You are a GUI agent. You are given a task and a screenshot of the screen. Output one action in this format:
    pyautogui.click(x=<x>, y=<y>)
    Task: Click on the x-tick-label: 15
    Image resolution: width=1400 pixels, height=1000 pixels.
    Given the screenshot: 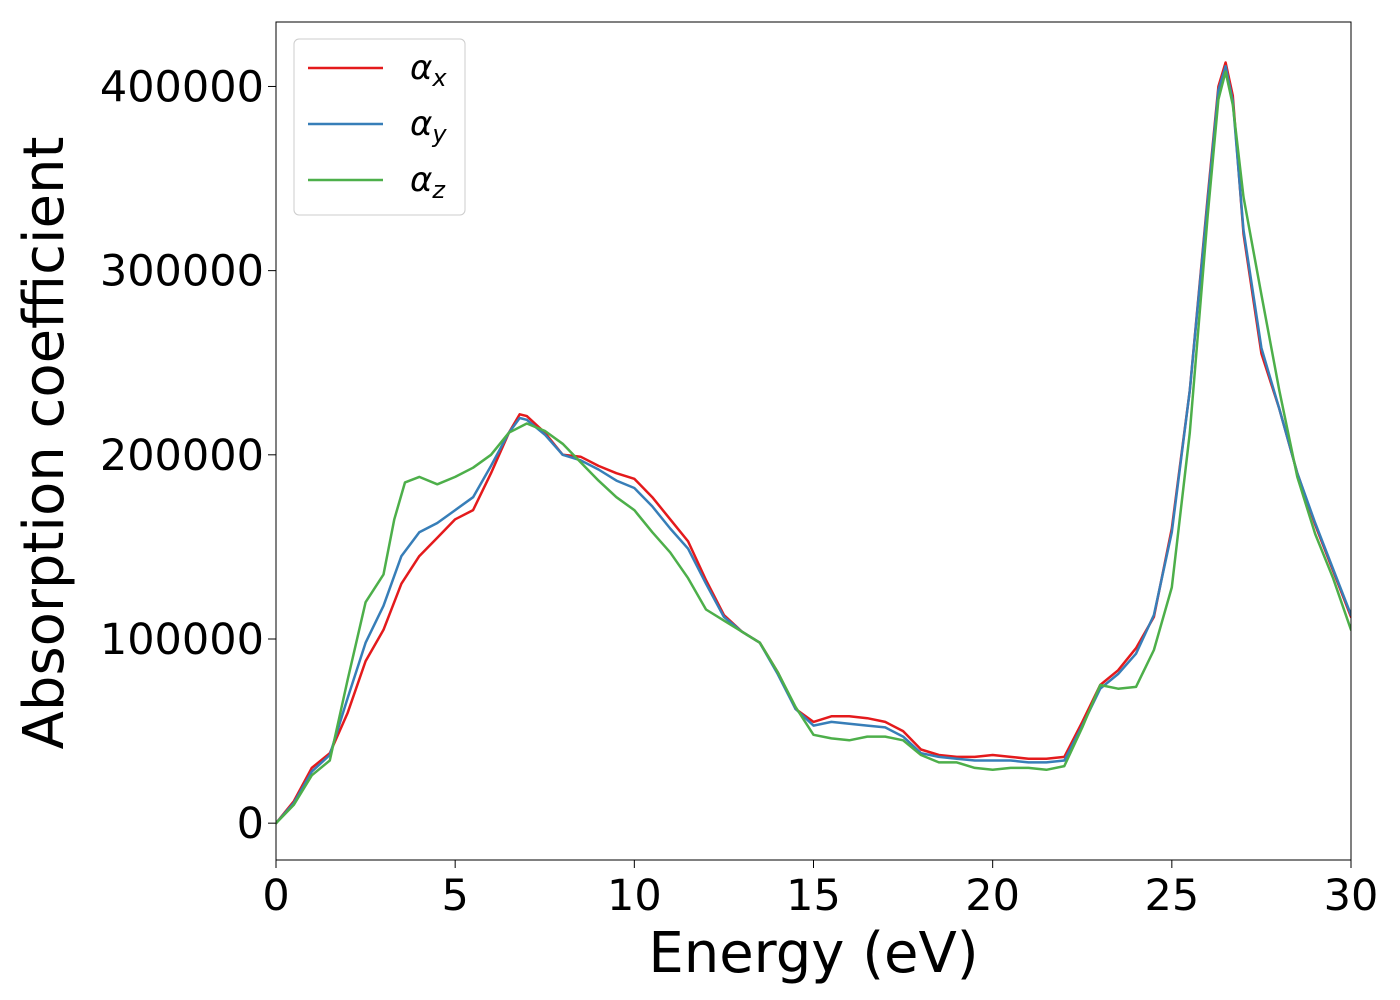 What is the action you would take?
    pyautogui.click(x=813, y=896)
    